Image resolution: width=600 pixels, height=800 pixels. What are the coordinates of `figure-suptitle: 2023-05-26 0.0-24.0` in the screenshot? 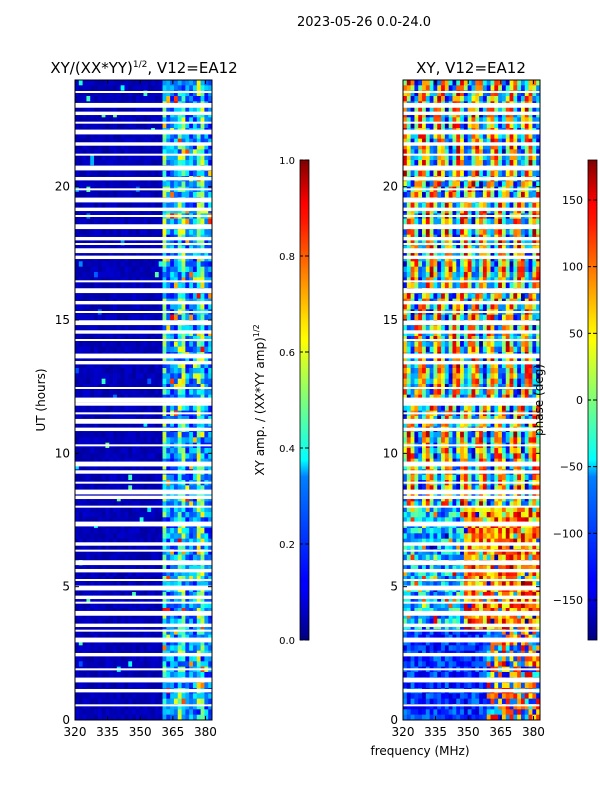 It's located at (364, 22).